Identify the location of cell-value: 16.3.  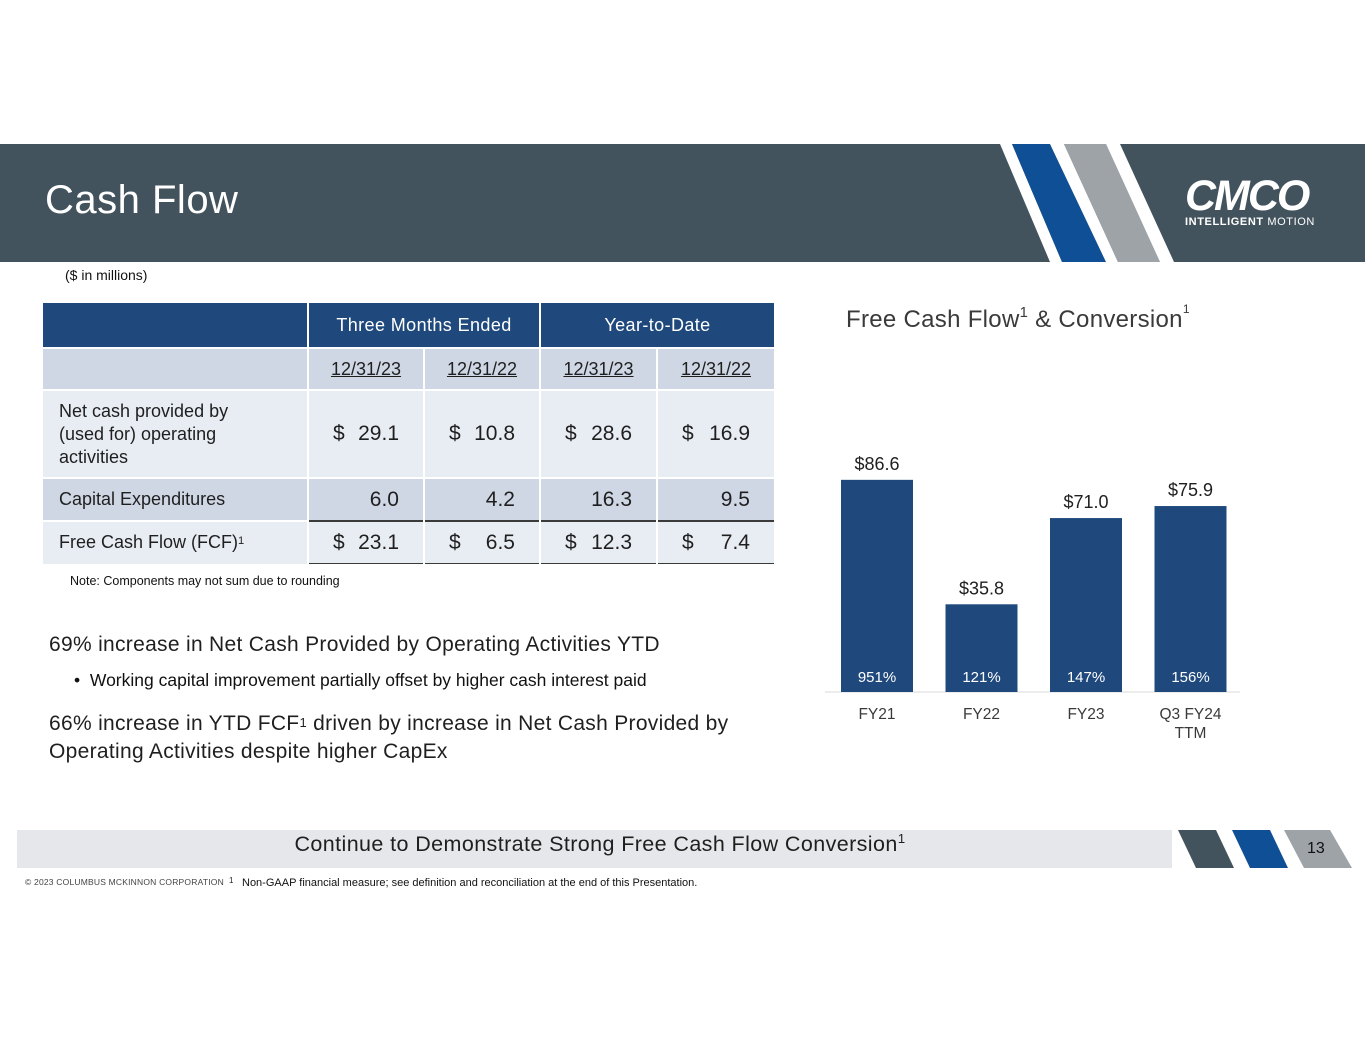
(611, 499).